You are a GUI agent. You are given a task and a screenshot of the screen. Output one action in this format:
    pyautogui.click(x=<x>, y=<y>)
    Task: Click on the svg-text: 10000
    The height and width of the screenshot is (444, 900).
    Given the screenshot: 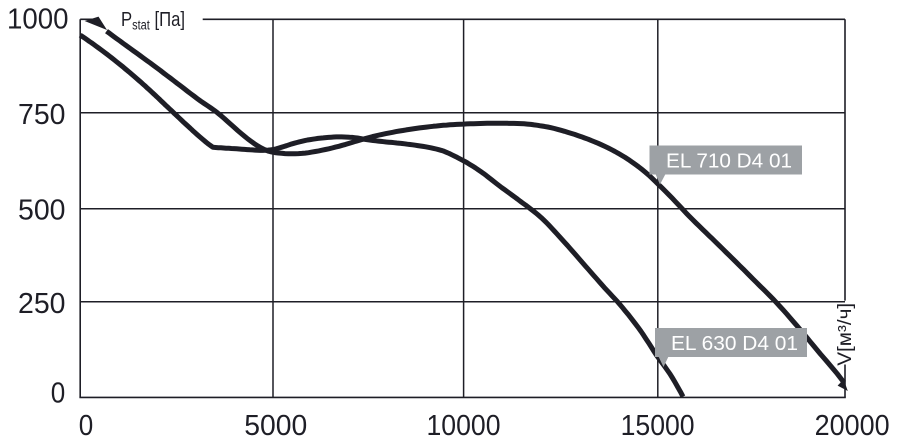 What is the action you would take?
    pyautogui.click(x=464, y=426)
    